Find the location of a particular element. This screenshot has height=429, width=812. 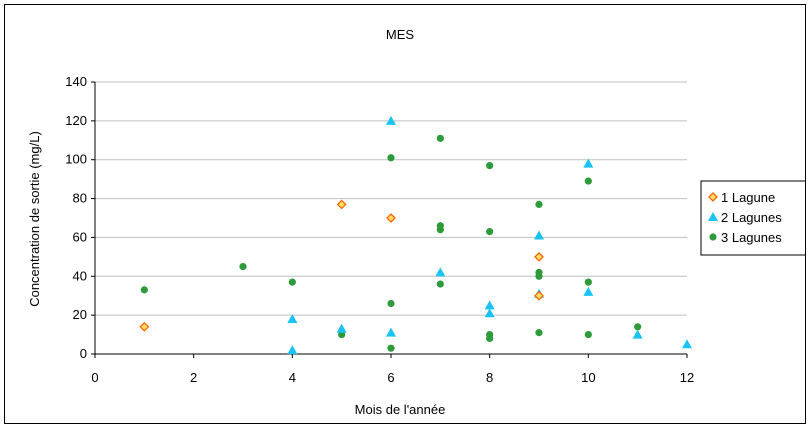

legend: 1 Lagune 2 Lagunes 3 Lagunes is located at coordinates (756, 218).